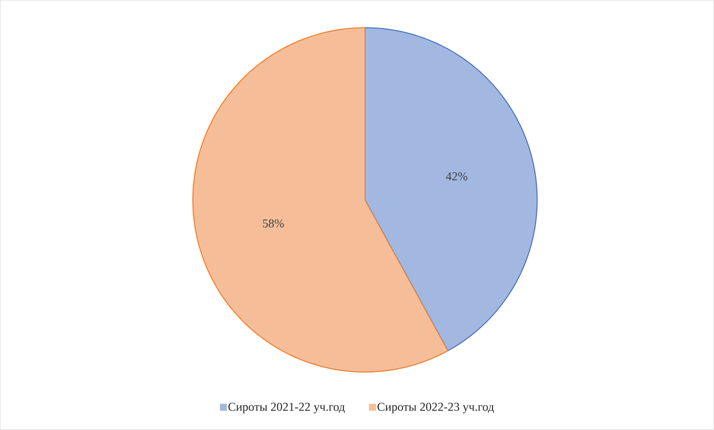 This screenshot has width=714, height=430. I want to click on data-label: 58%, so click(273, 223).